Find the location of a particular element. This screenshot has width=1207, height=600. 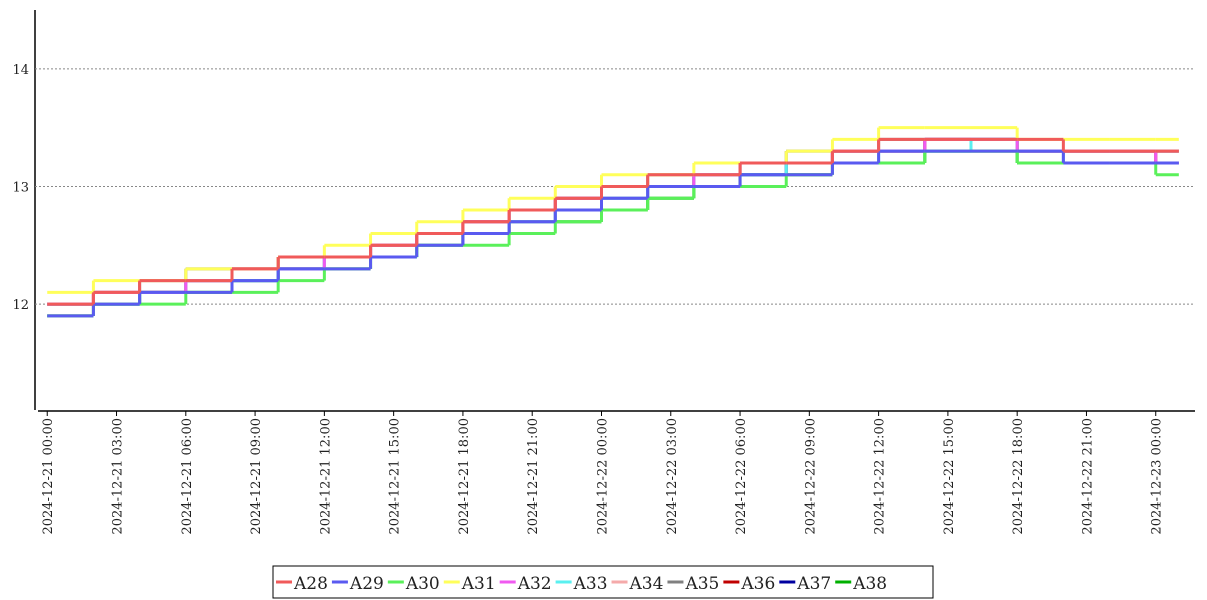

legend-text: A34 is located at coordinates (646, 584).